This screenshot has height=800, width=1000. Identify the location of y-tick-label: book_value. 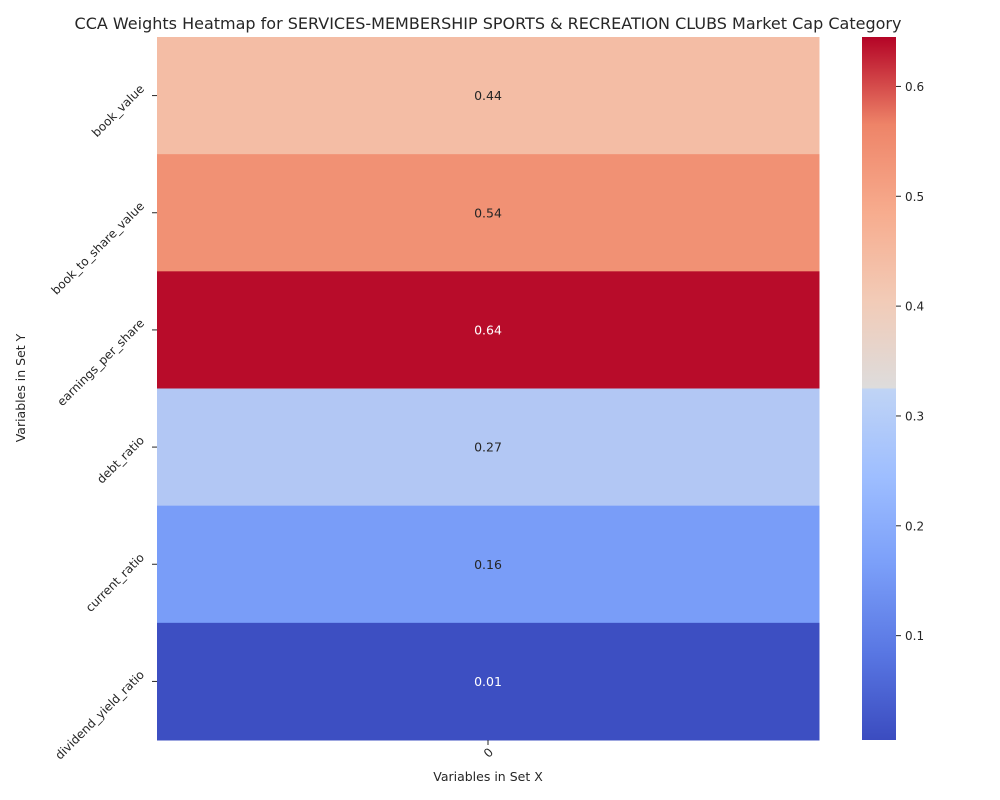
(118, 111).